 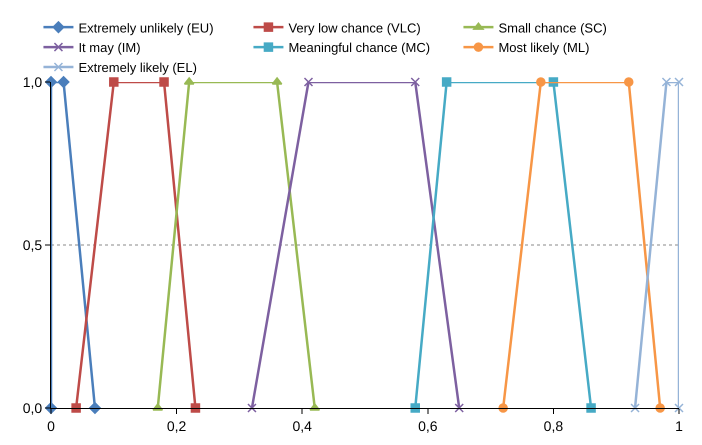 What do you see at coordinates (428, 426) in the screenshot?
I see `x-tick-label: 0,6` at bounding box center [428, 426].